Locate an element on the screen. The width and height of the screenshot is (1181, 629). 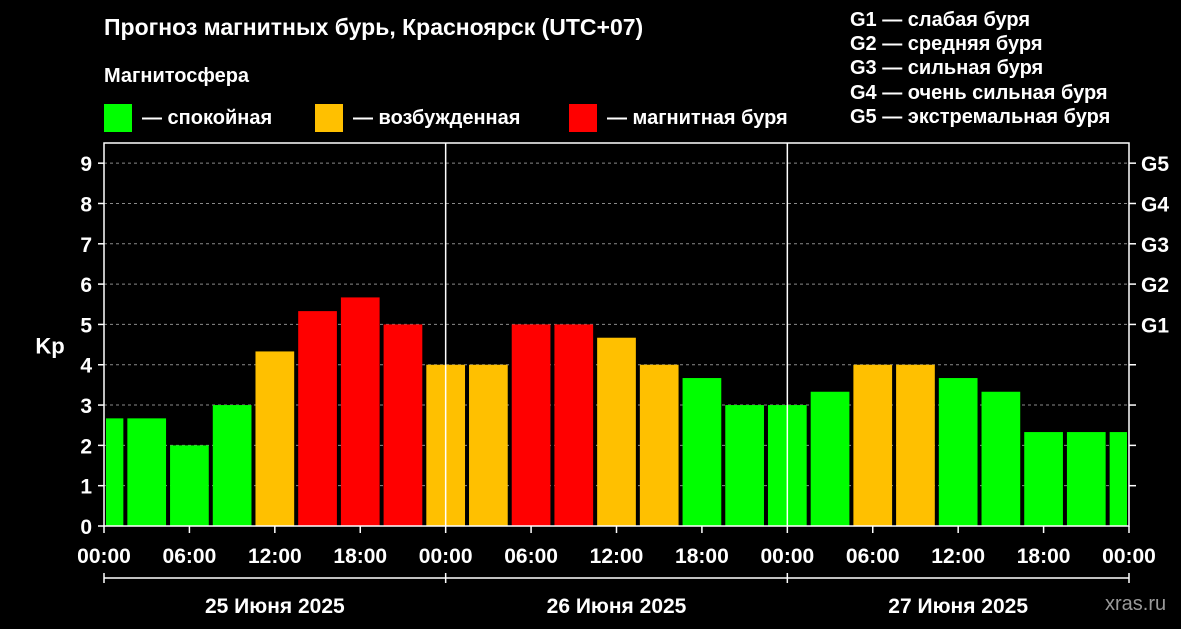
legend-item-calm: — спокойная is located at coordinates (188, 118).